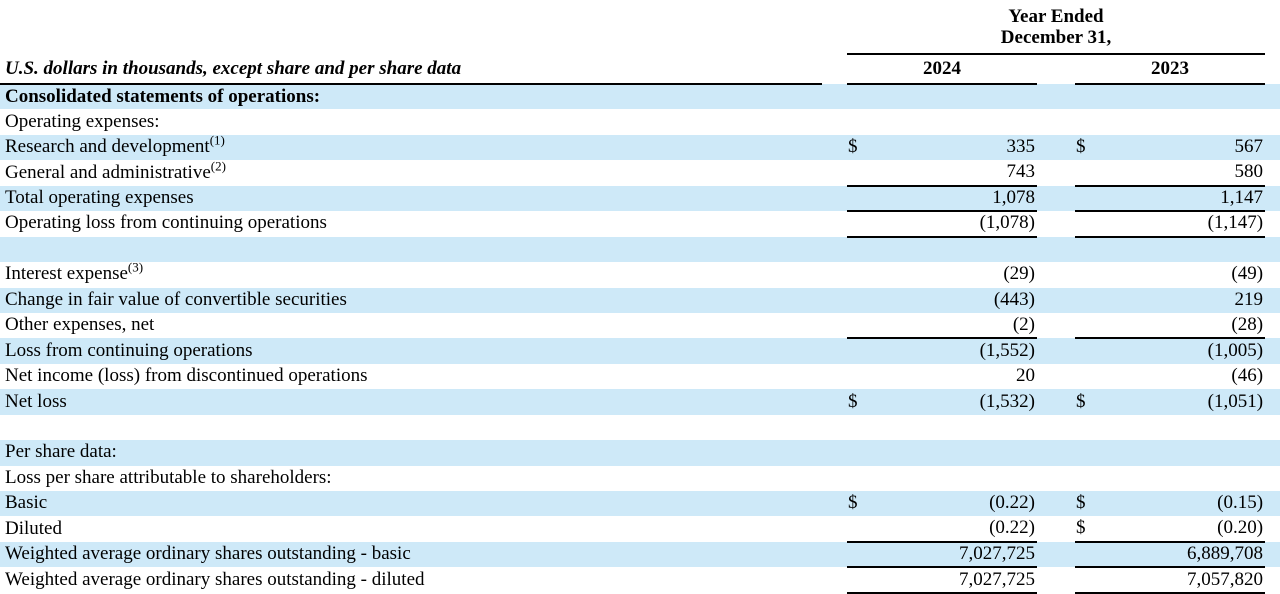 Image resolution: width=1280 pixels, height=594 pixels. What do you see at coordinates (1170, 69) in the screenshot?
I see `year-column-header-2023: 2023` at bounding box center [1170, 69].